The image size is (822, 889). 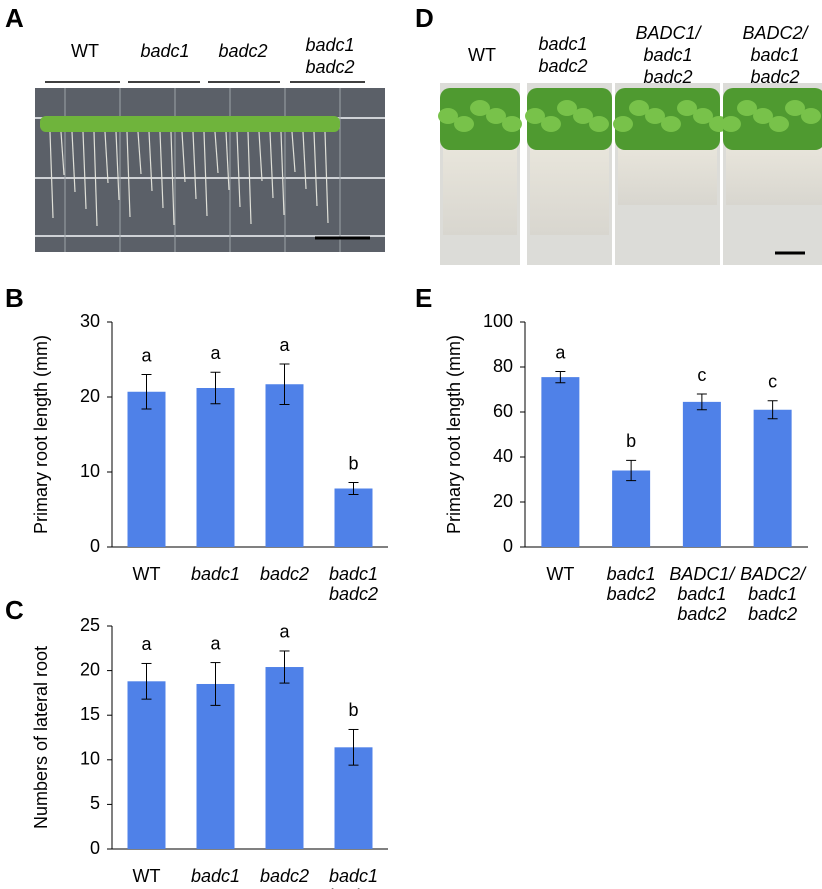 What do you see at coordinates (90, 625) in the screenshot?
I see `y-tick-label: 25` at bounding box center [90, 625].